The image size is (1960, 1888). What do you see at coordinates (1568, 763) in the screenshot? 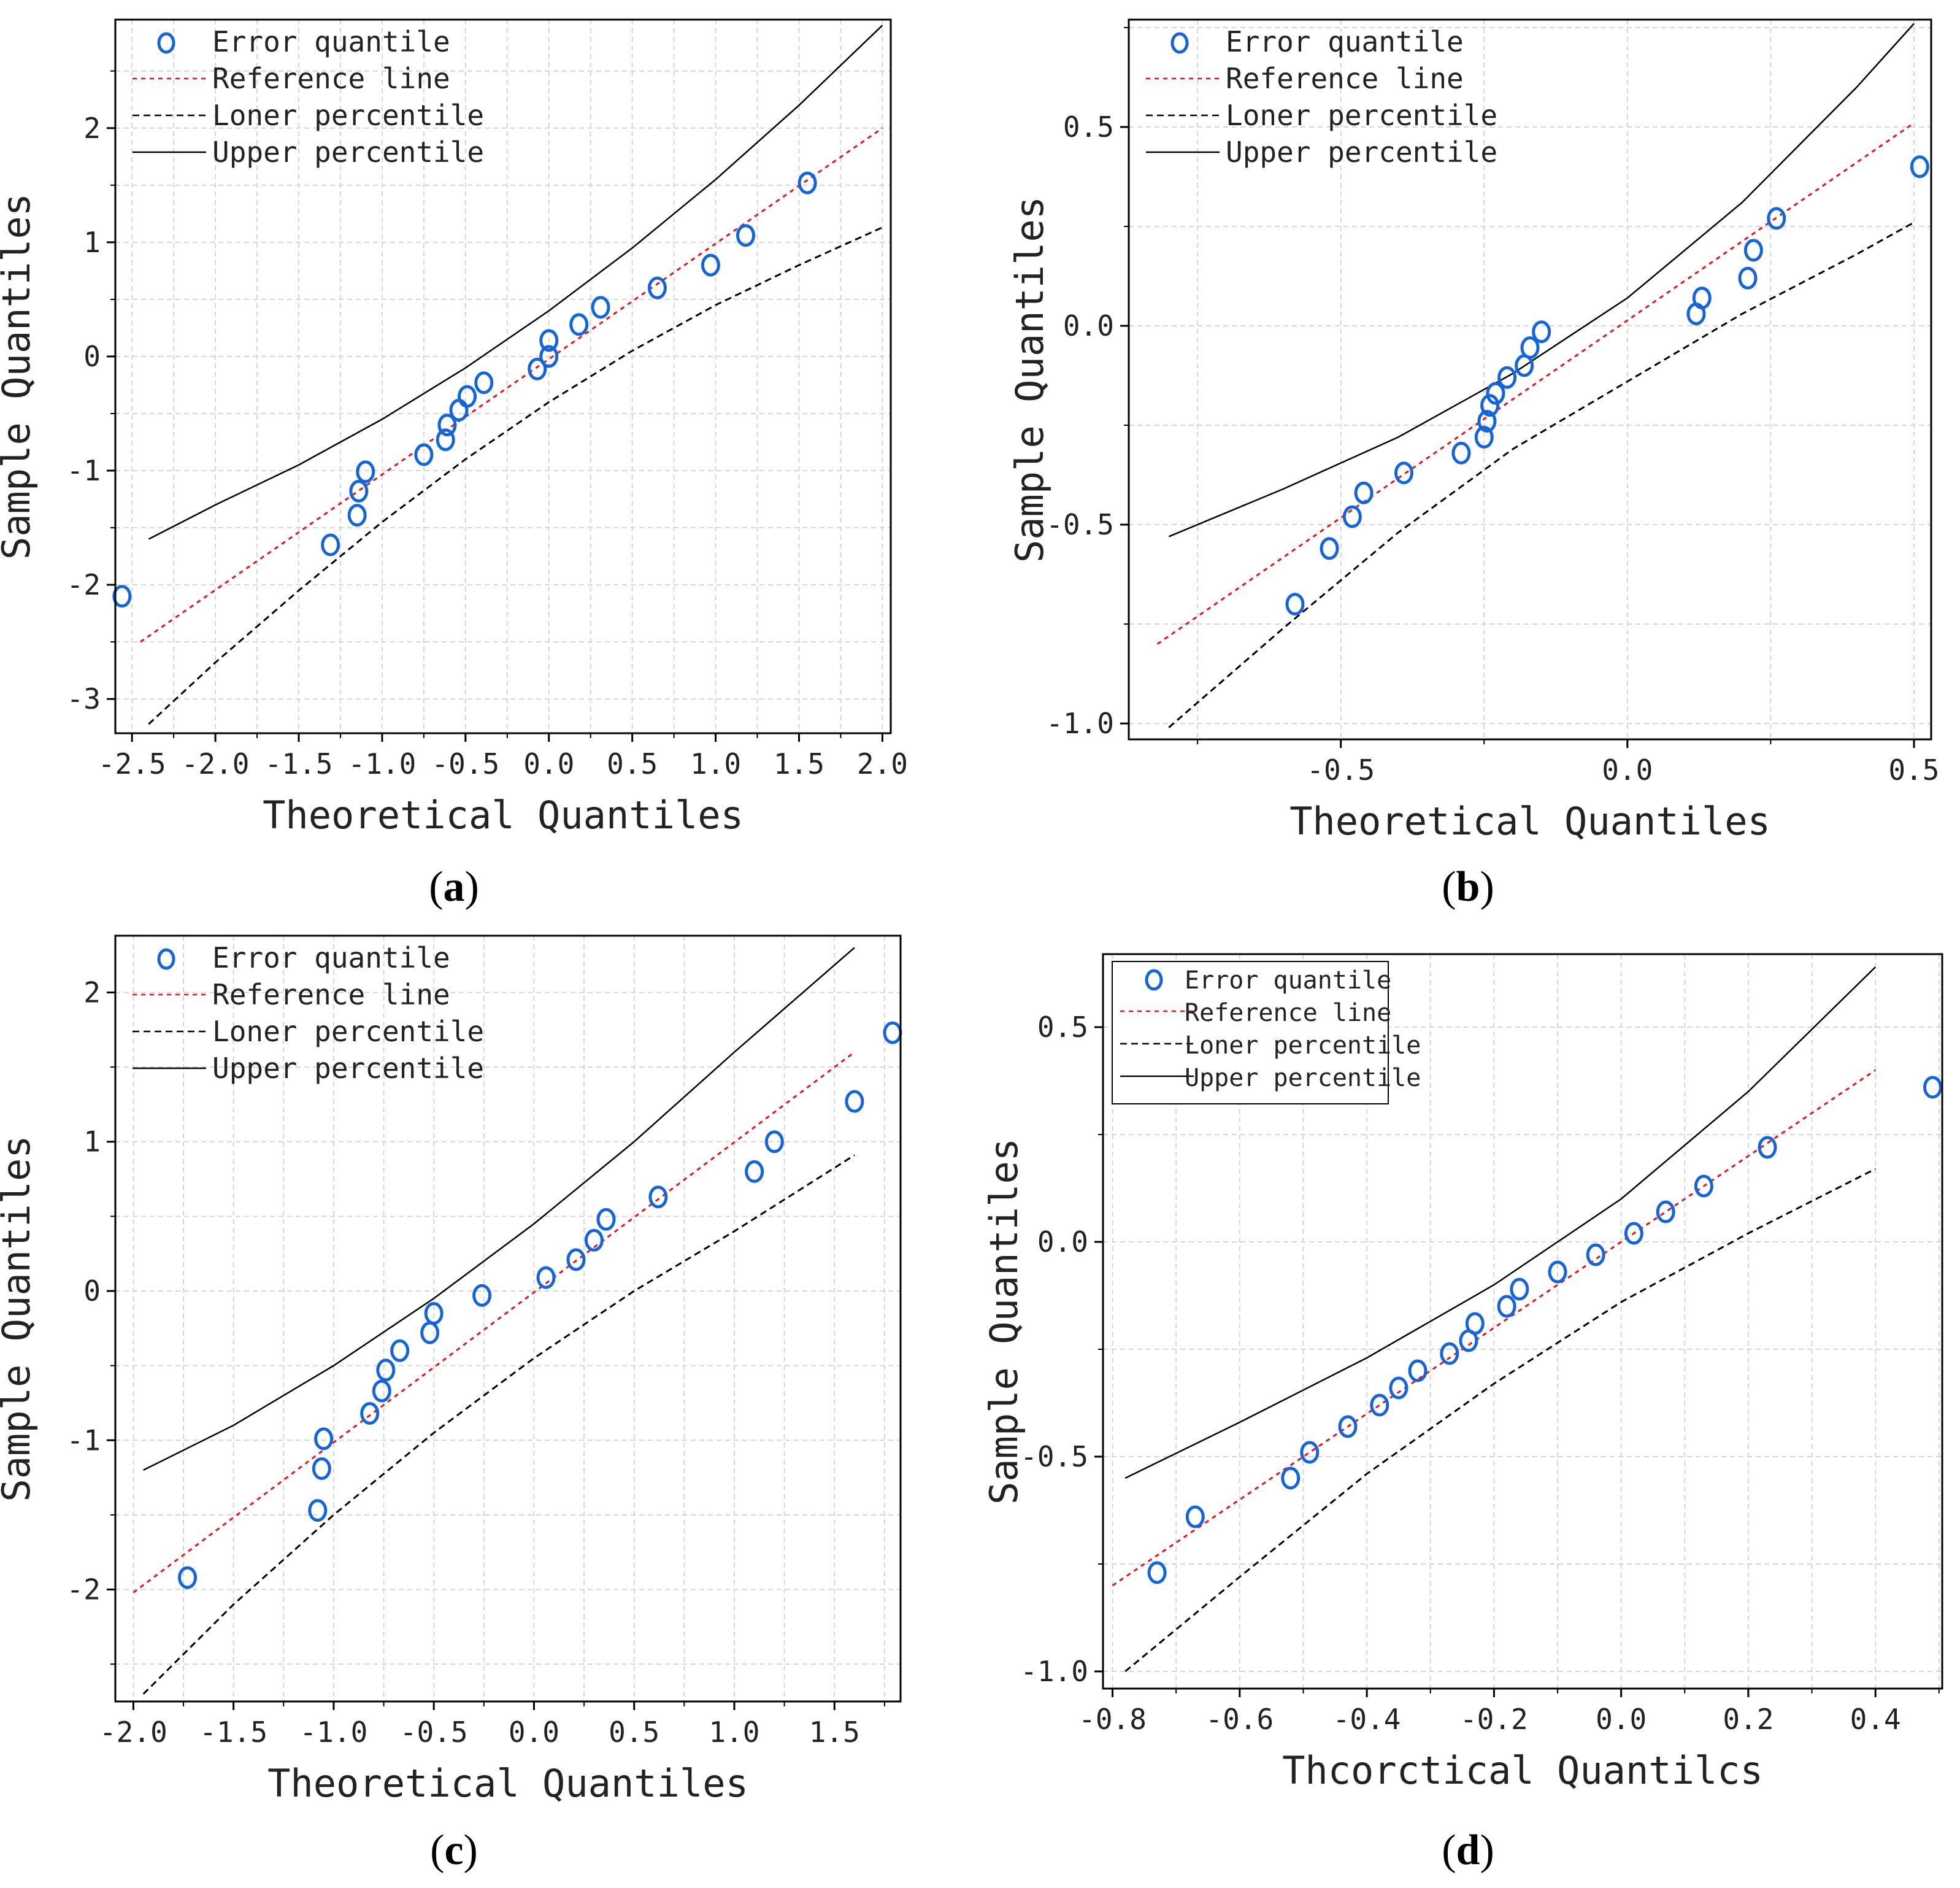
I see `panel-b-x-ticks: -0.5 0.0 0.5` at bounding box center [1568, 763].